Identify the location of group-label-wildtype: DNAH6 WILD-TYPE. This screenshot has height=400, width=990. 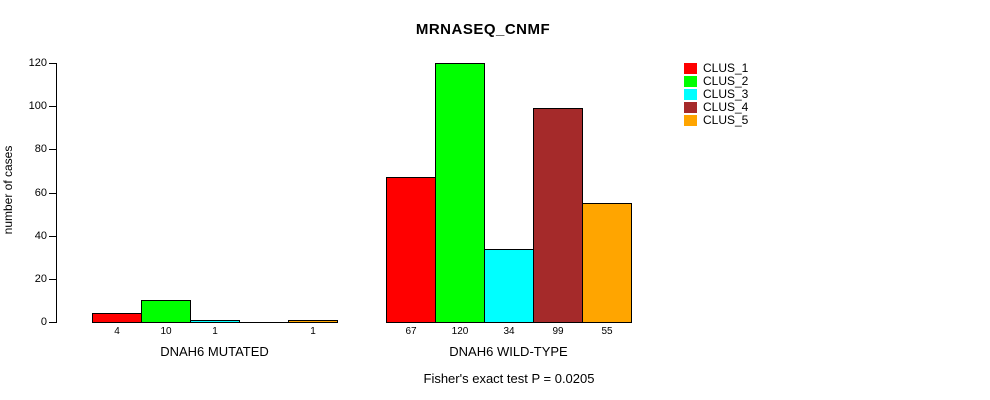
(508, 351).